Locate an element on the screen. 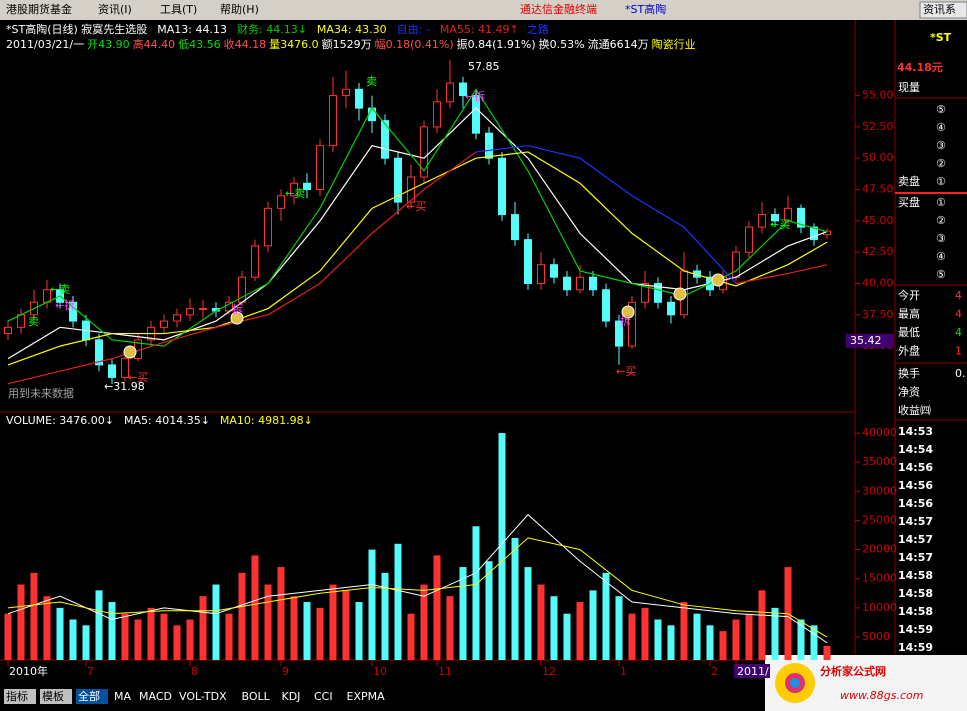 The width and height of the screenshot is (967, 711). tab: EXPMA is located at coordinates (366, 696).